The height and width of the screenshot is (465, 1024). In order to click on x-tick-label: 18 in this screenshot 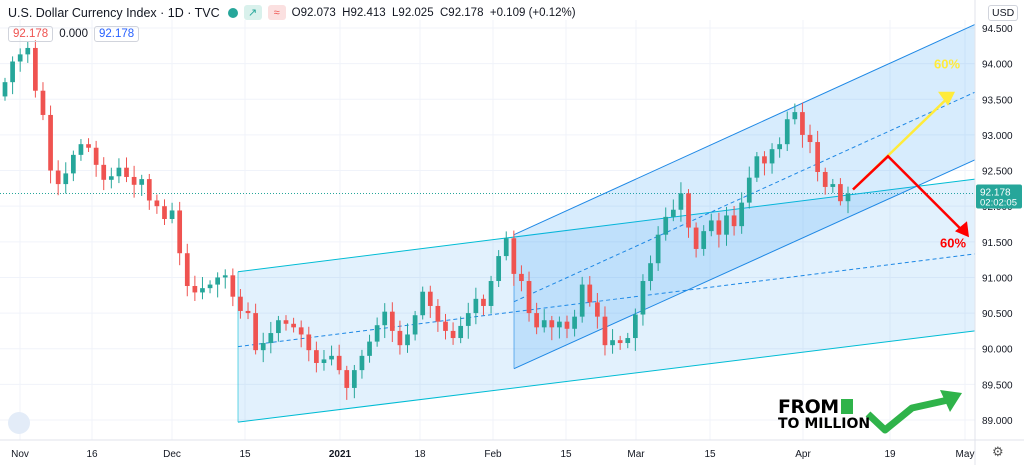, I will do `click(420, 454)`.